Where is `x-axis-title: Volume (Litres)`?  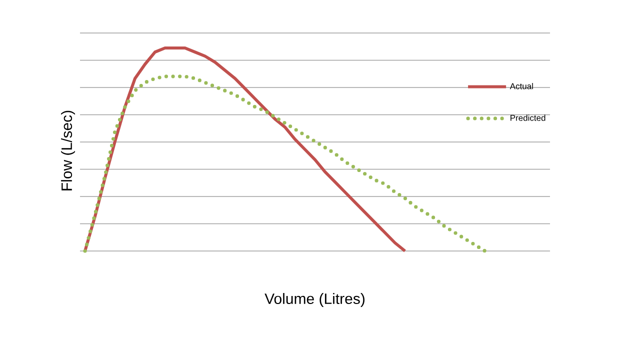 x-axis-title: Volume (Litres) is located at coordinates (314, 300).